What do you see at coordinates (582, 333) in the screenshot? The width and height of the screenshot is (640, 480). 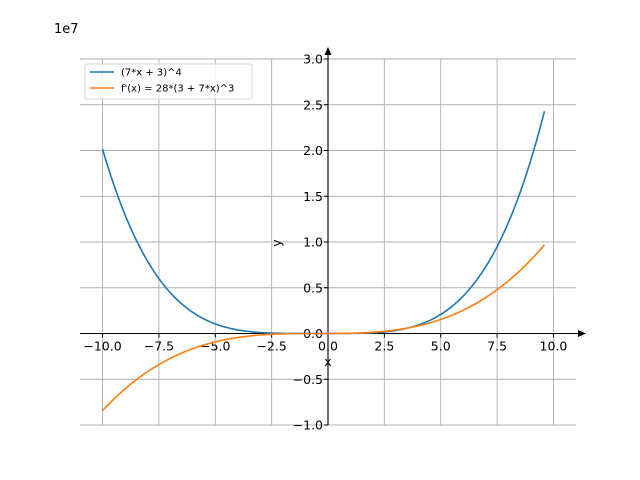 I see `x-axis-arrow` at bounding box center [582, 333].